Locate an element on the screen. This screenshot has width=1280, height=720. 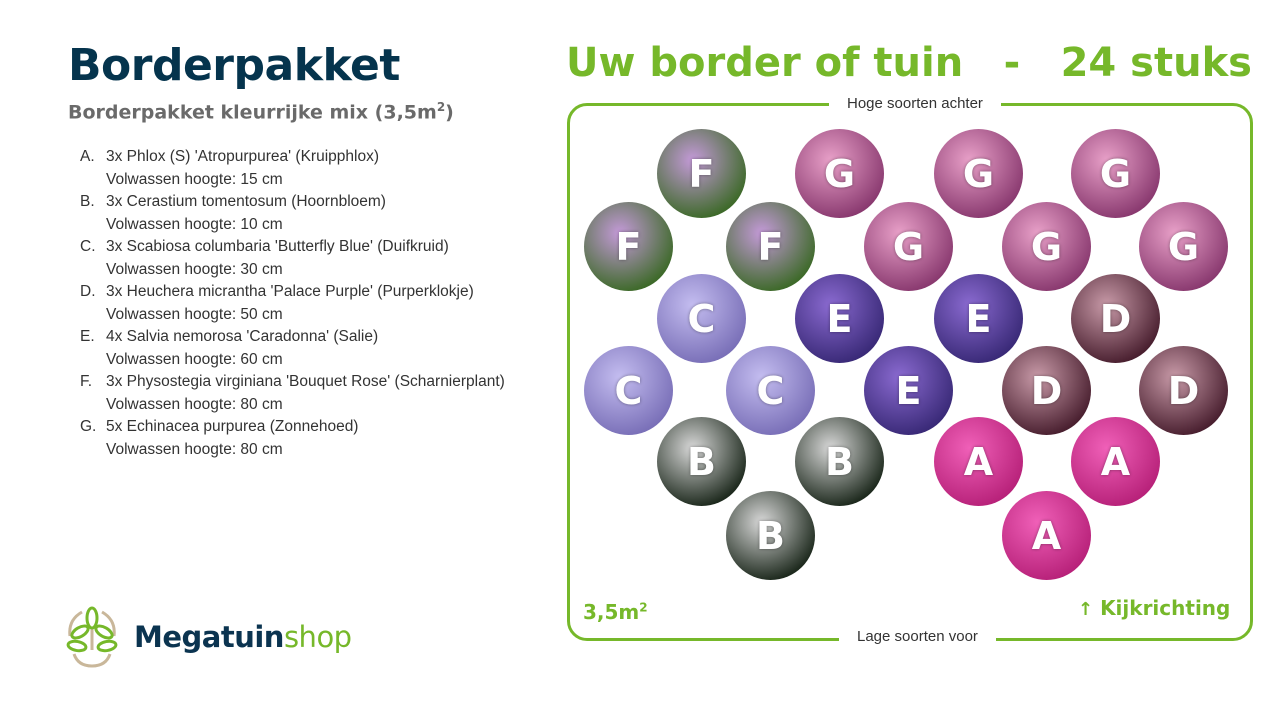
item-letter: G. is located at coordinates (88, 426).